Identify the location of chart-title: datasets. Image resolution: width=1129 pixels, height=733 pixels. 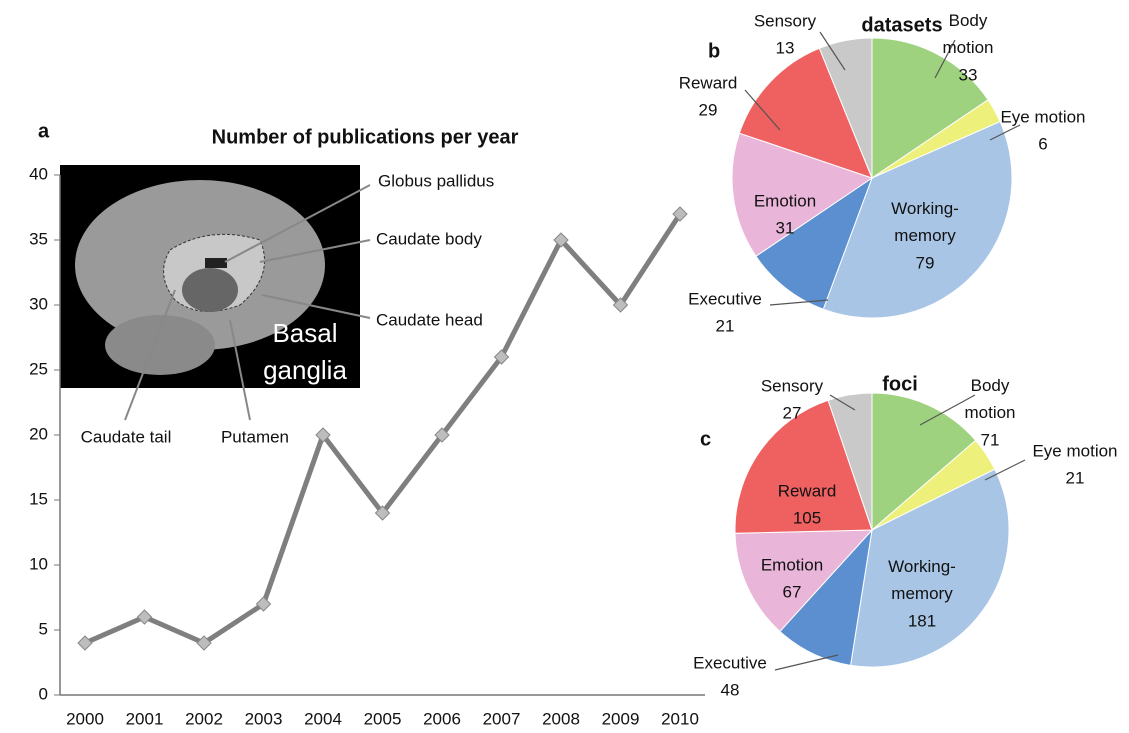
(901, 25).